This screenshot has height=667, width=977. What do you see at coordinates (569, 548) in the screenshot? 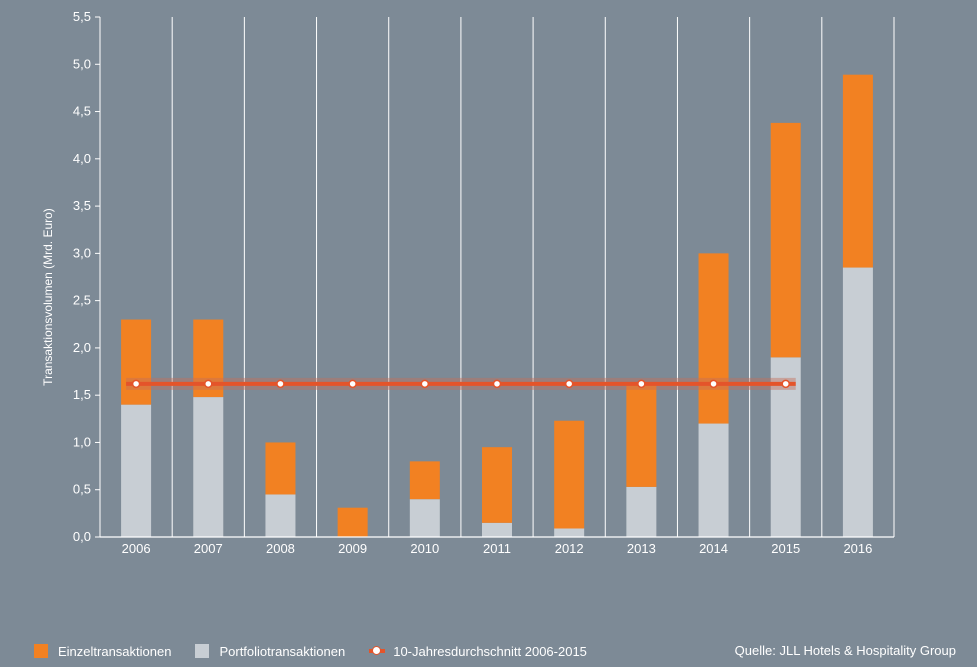
I see `x-tick-label: 2012` at bounding box center [569, 548].